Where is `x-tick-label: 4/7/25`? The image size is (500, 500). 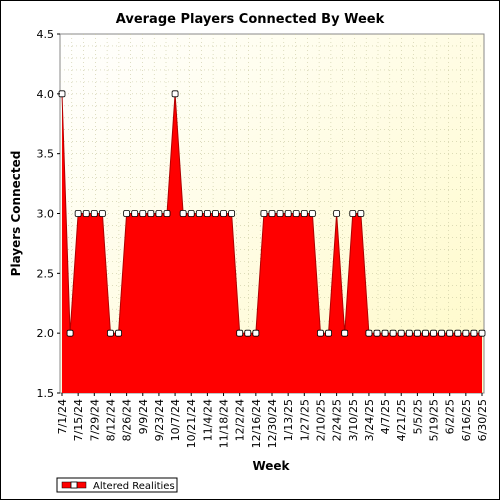
x-tick-label: 4/7/25 is located at coordinates (385, 416).